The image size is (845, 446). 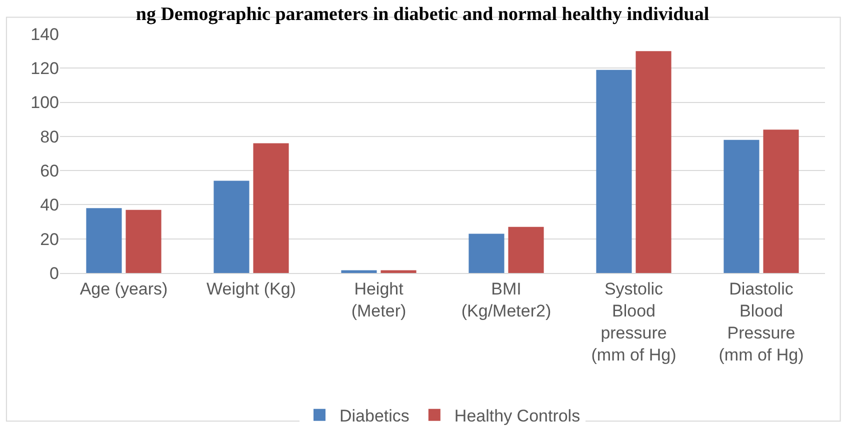 What do you see at coordinates (44, 102) in the screenshot?
I see `y-tick-label: 100` at bounding box center [44, 102].